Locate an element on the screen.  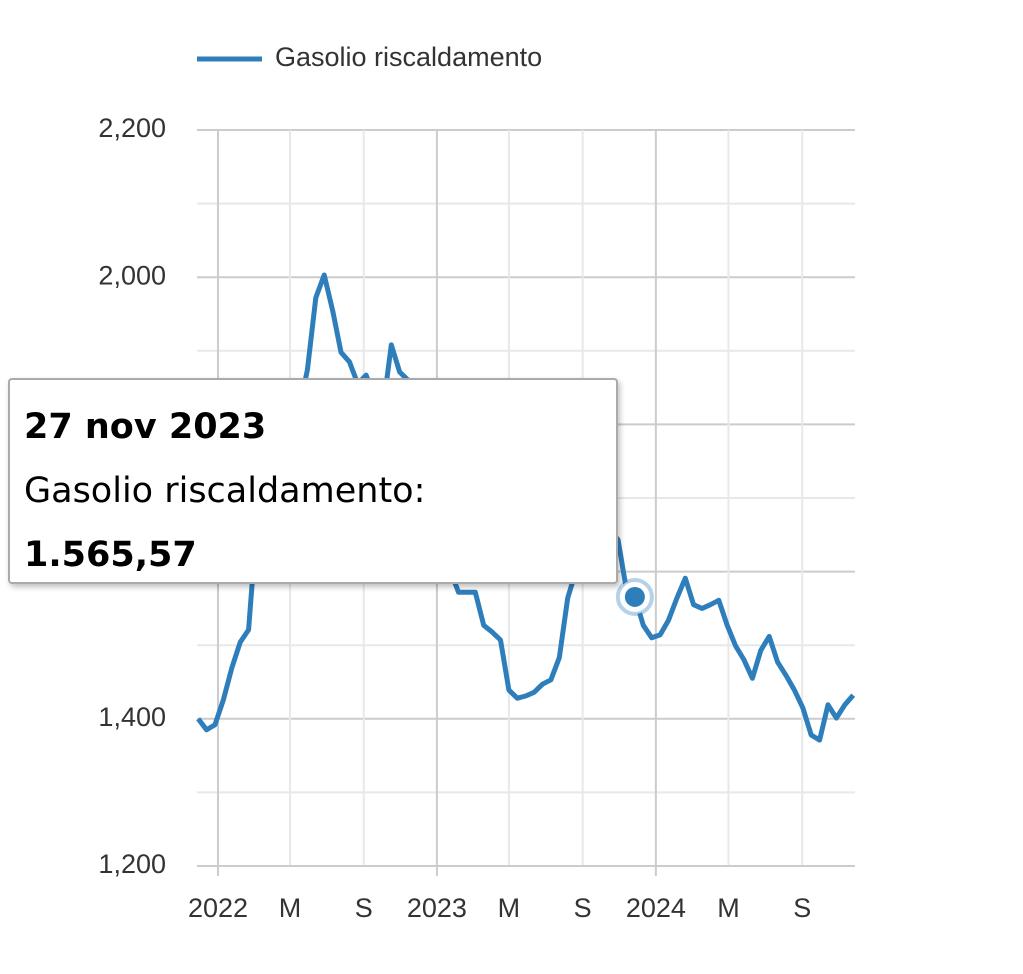
y-tick-label: 1,400 is located at coordinates (132, 717).